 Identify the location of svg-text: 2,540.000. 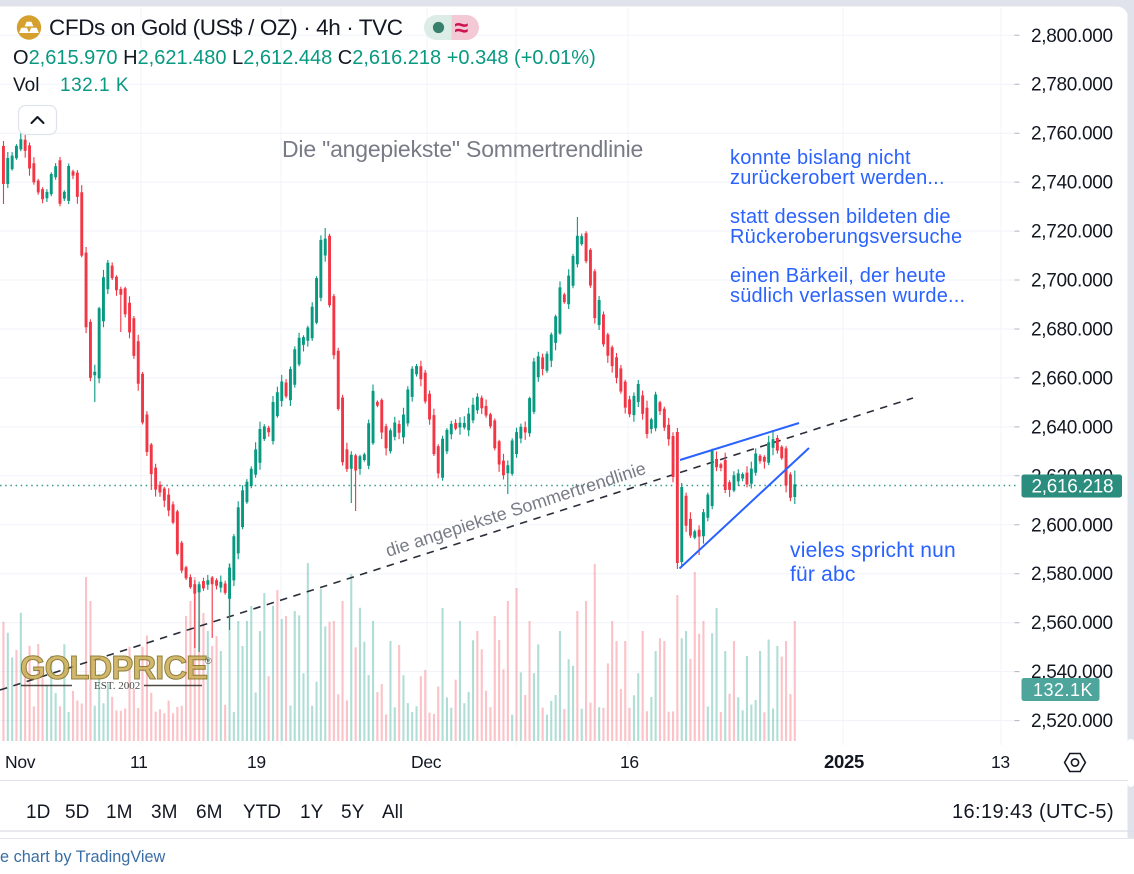
(1072, 672).